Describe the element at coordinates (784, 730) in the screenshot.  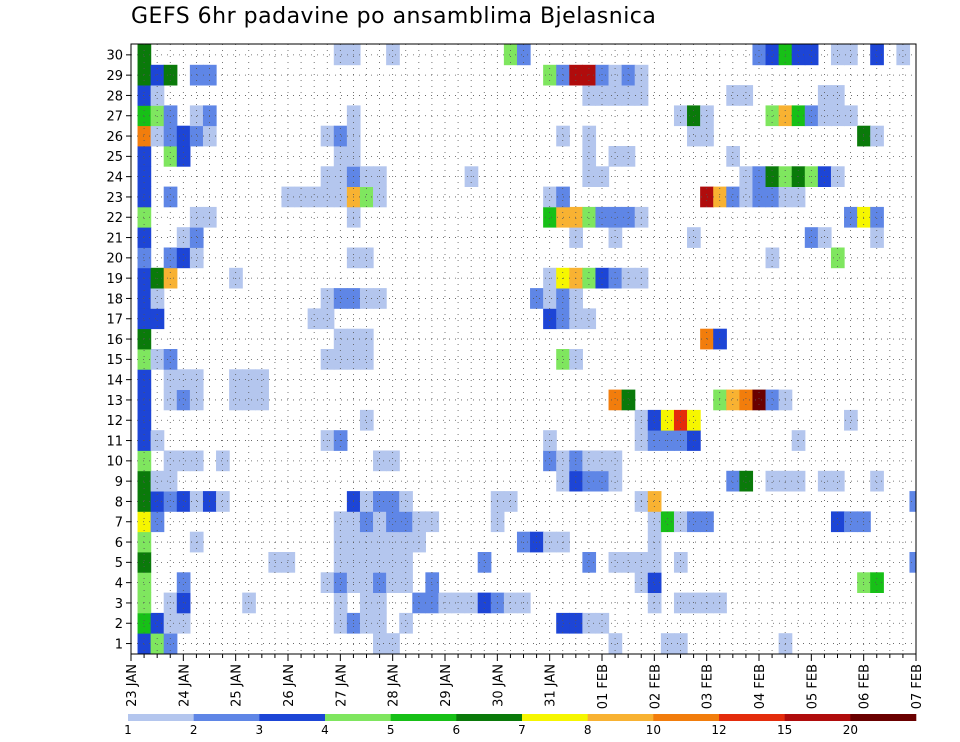
I see `legend-label: 15` at that location.